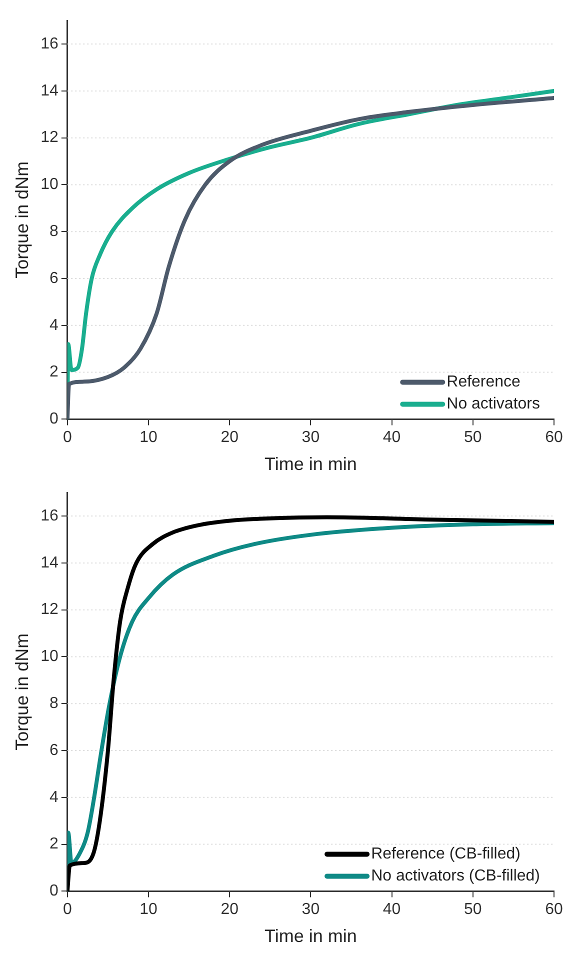 This screenshot has height=964, width=576. I want to click on legend-label: Reference (CB-filled), so click(445, 854).